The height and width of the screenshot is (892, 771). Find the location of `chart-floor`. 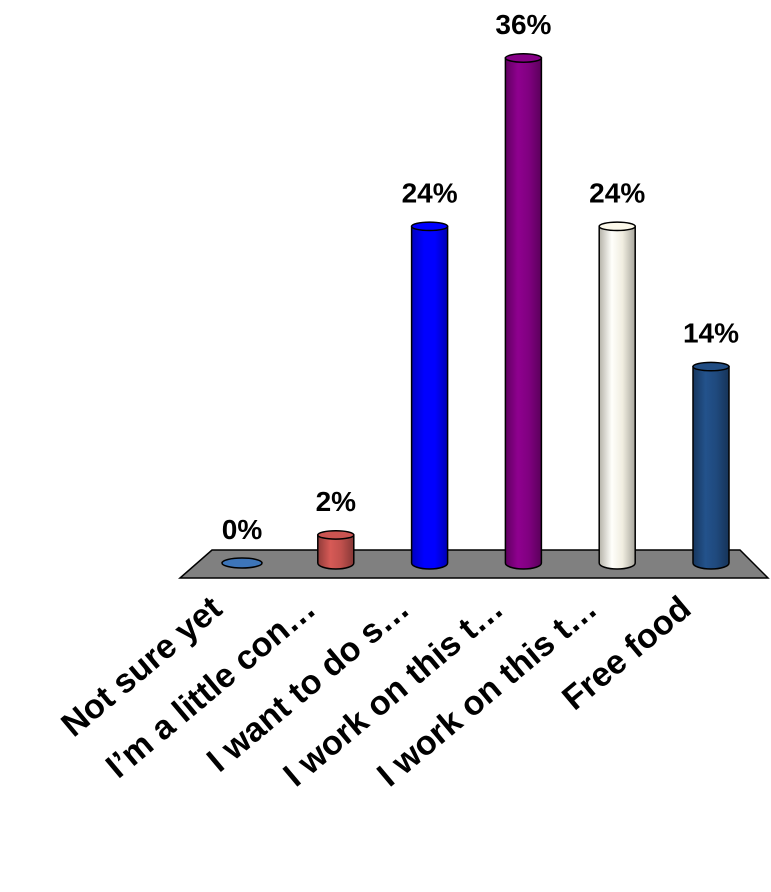

chart-floor is located at coordinates (474, 564).